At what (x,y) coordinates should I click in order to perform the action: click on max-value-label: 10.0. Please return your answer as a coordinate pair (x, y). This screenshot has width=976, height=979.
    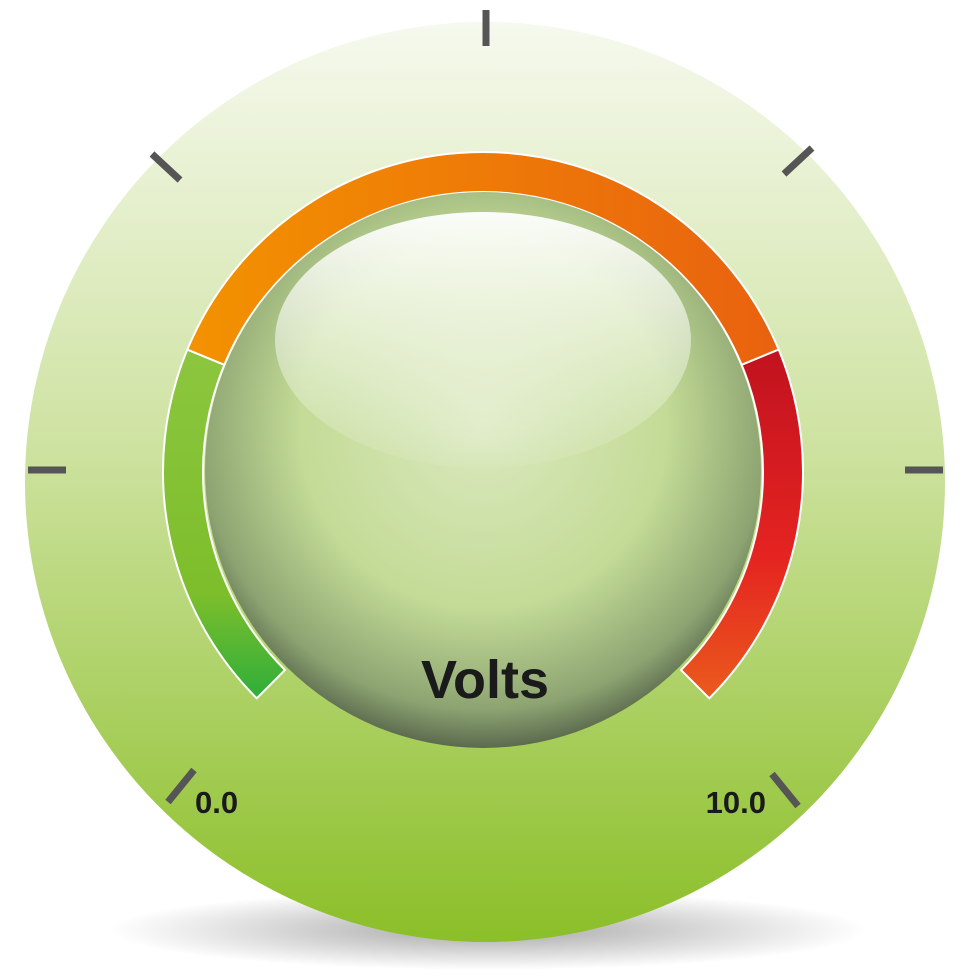
    Looking at the image, I should click on (736, 802).